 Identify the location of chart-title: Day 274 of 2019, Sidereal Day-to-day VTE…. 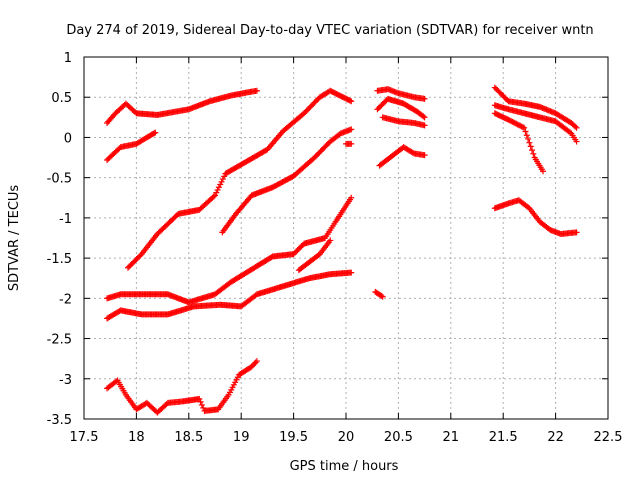
(329, 30).